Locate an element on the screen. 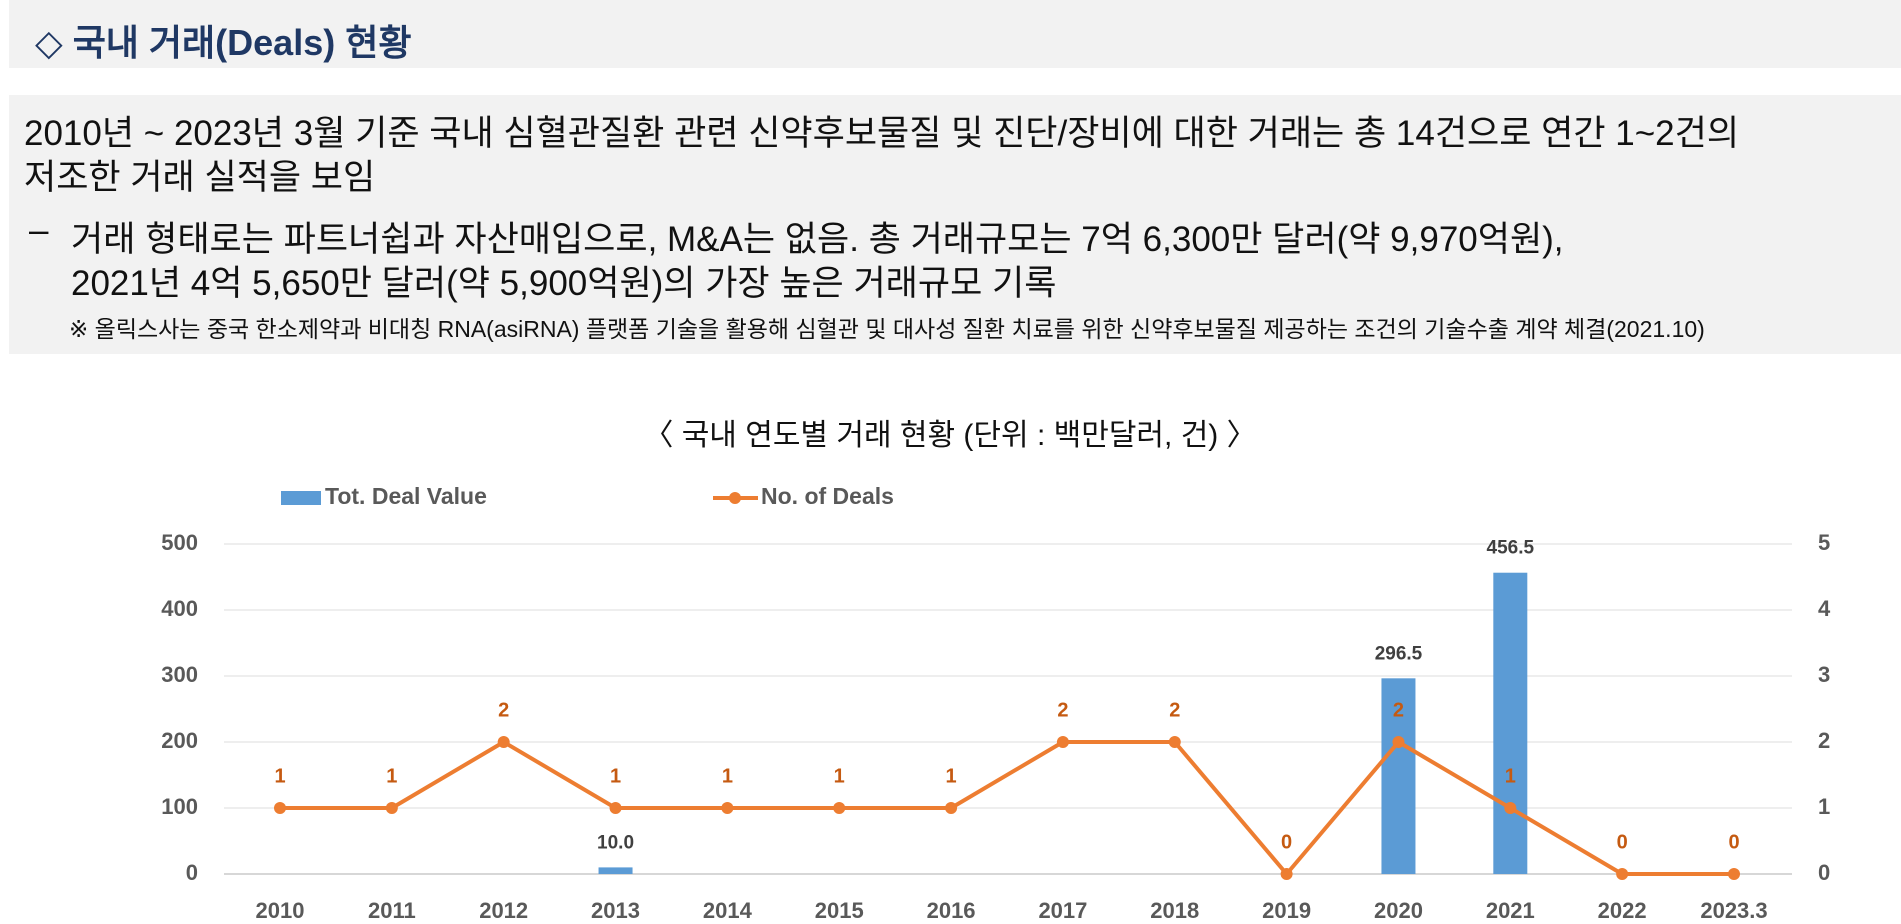 The height and width of the screenshot is (924, 1901). legend-label: Tot. Deal Value is located at coordinates (406, 496).